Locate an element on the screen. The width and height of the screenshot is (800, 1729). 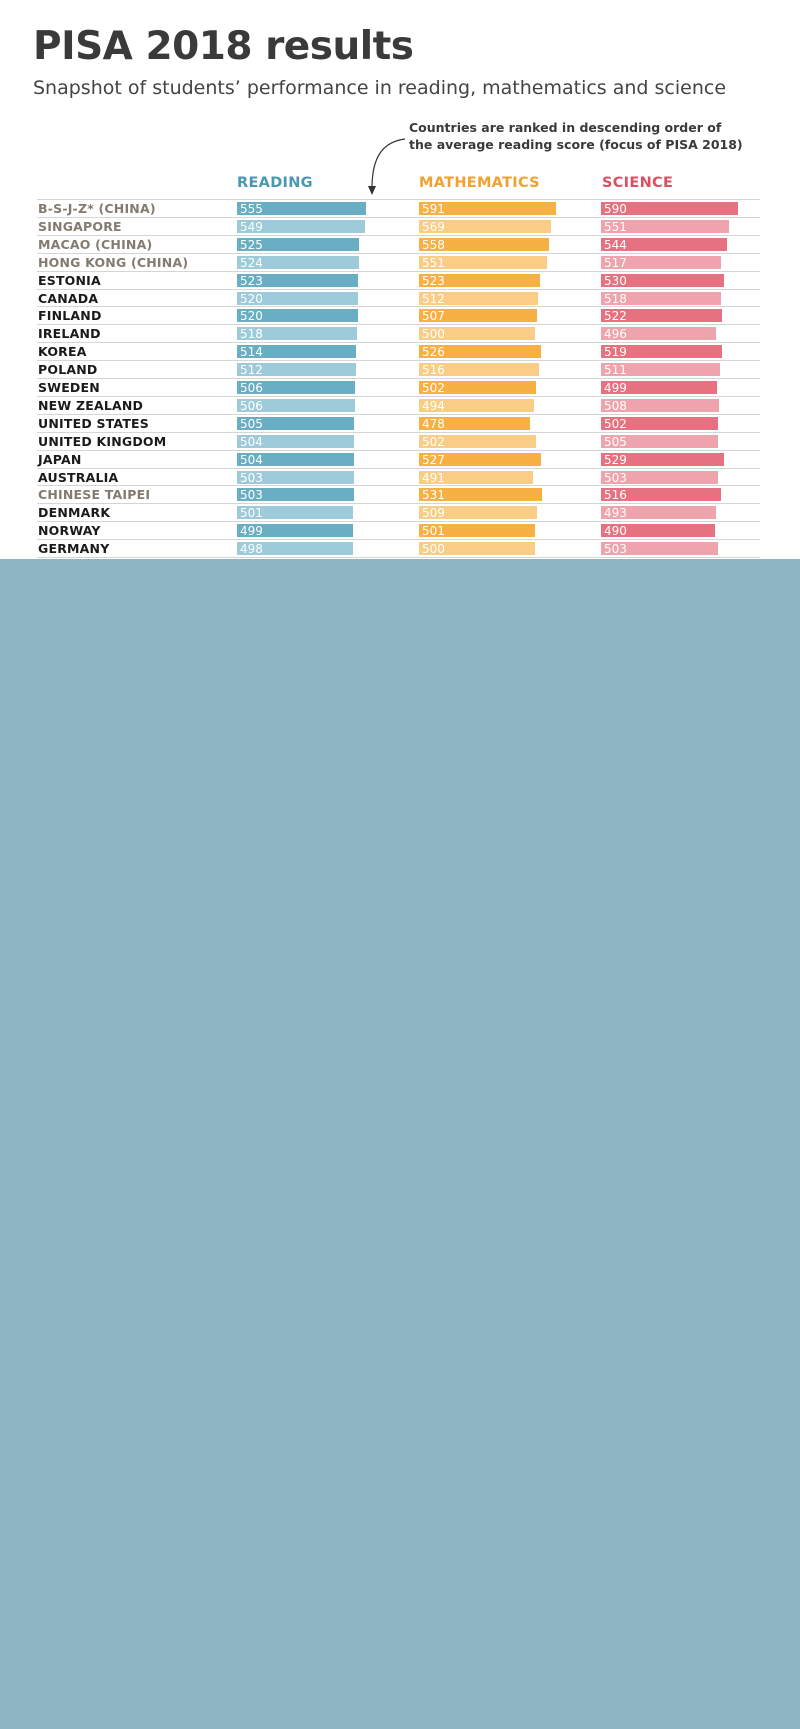
table-row: SINGAPORE 549 569 551 is located at coordinates (398, 225).